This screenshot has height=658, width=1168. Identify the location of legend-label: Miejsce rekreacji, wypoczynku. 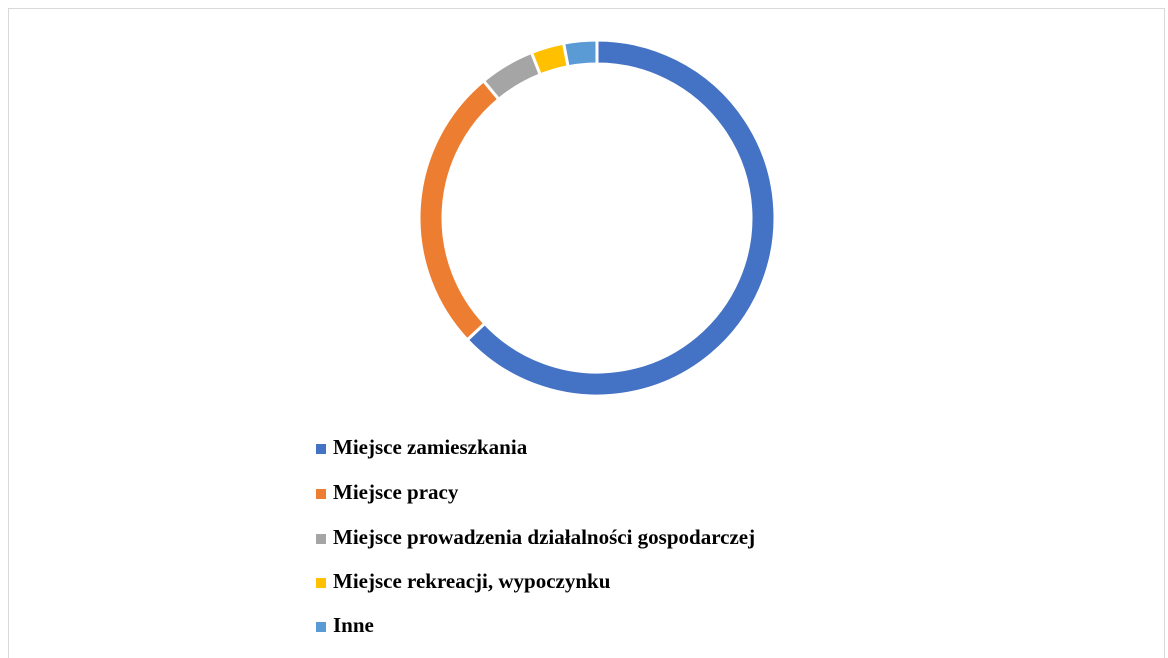
(472, 581).